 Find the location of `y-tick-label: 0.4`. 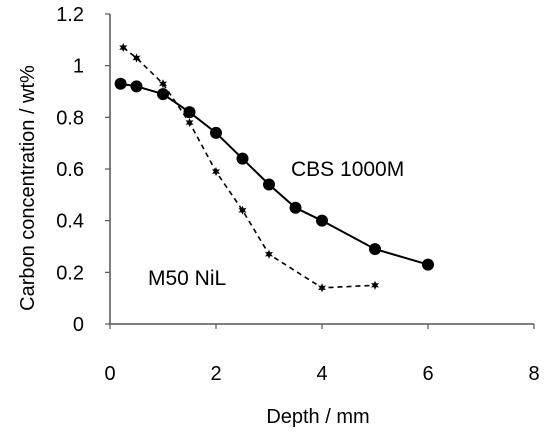

y-tick-label: 0.4 is located at coordinates (70, 222).